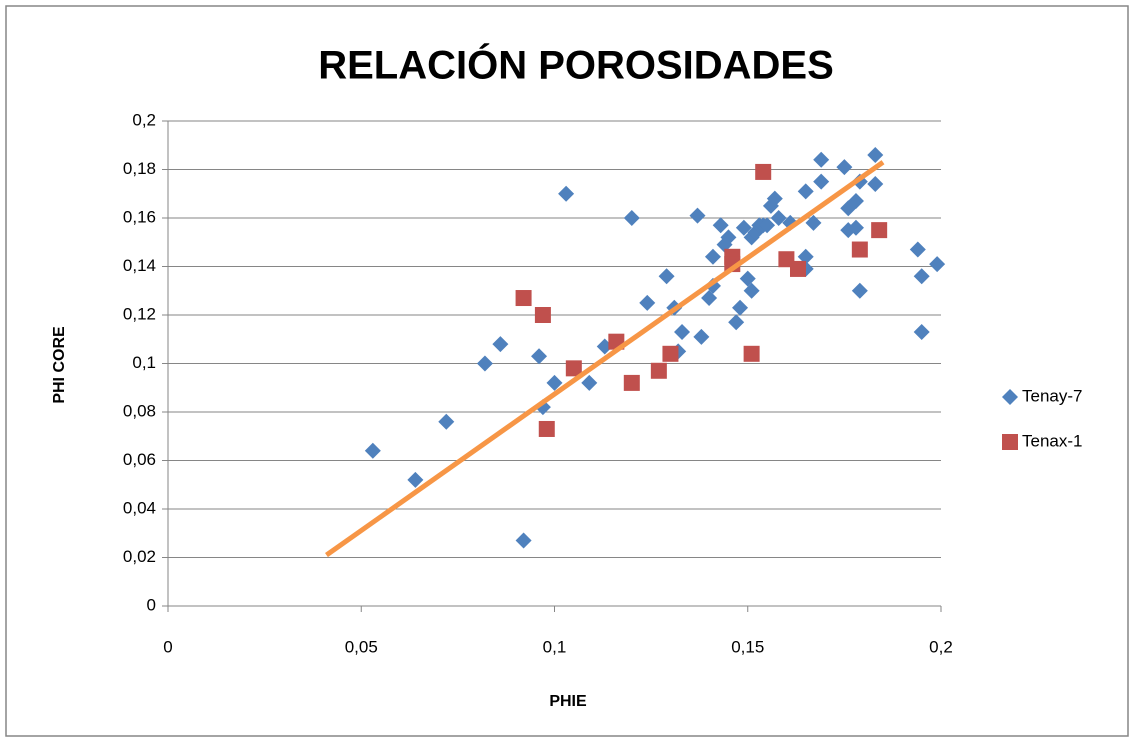 This screenshot has height=747, width=1135. What do you see at coordinates (361, 646) in the screenshot?
I see `x-tick-label: 0,05` at bounding box center [361, 646].